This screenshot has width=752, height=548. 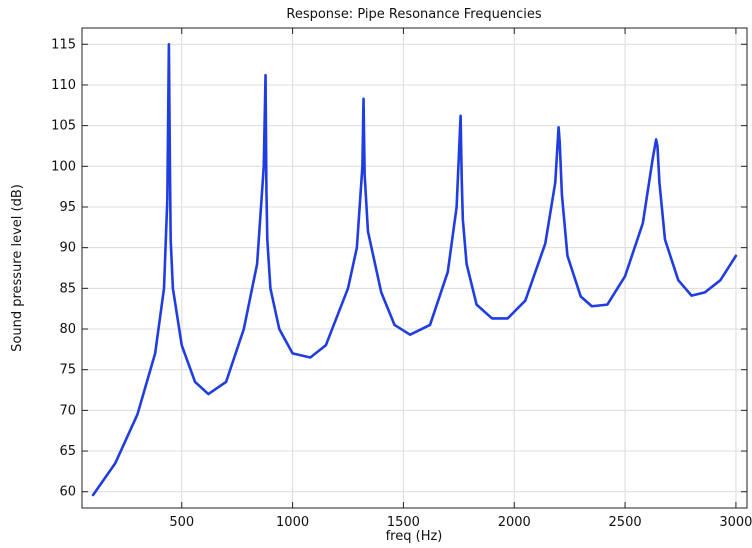 I want to click on y-tick-label: 90, so click(x=67, y=248).